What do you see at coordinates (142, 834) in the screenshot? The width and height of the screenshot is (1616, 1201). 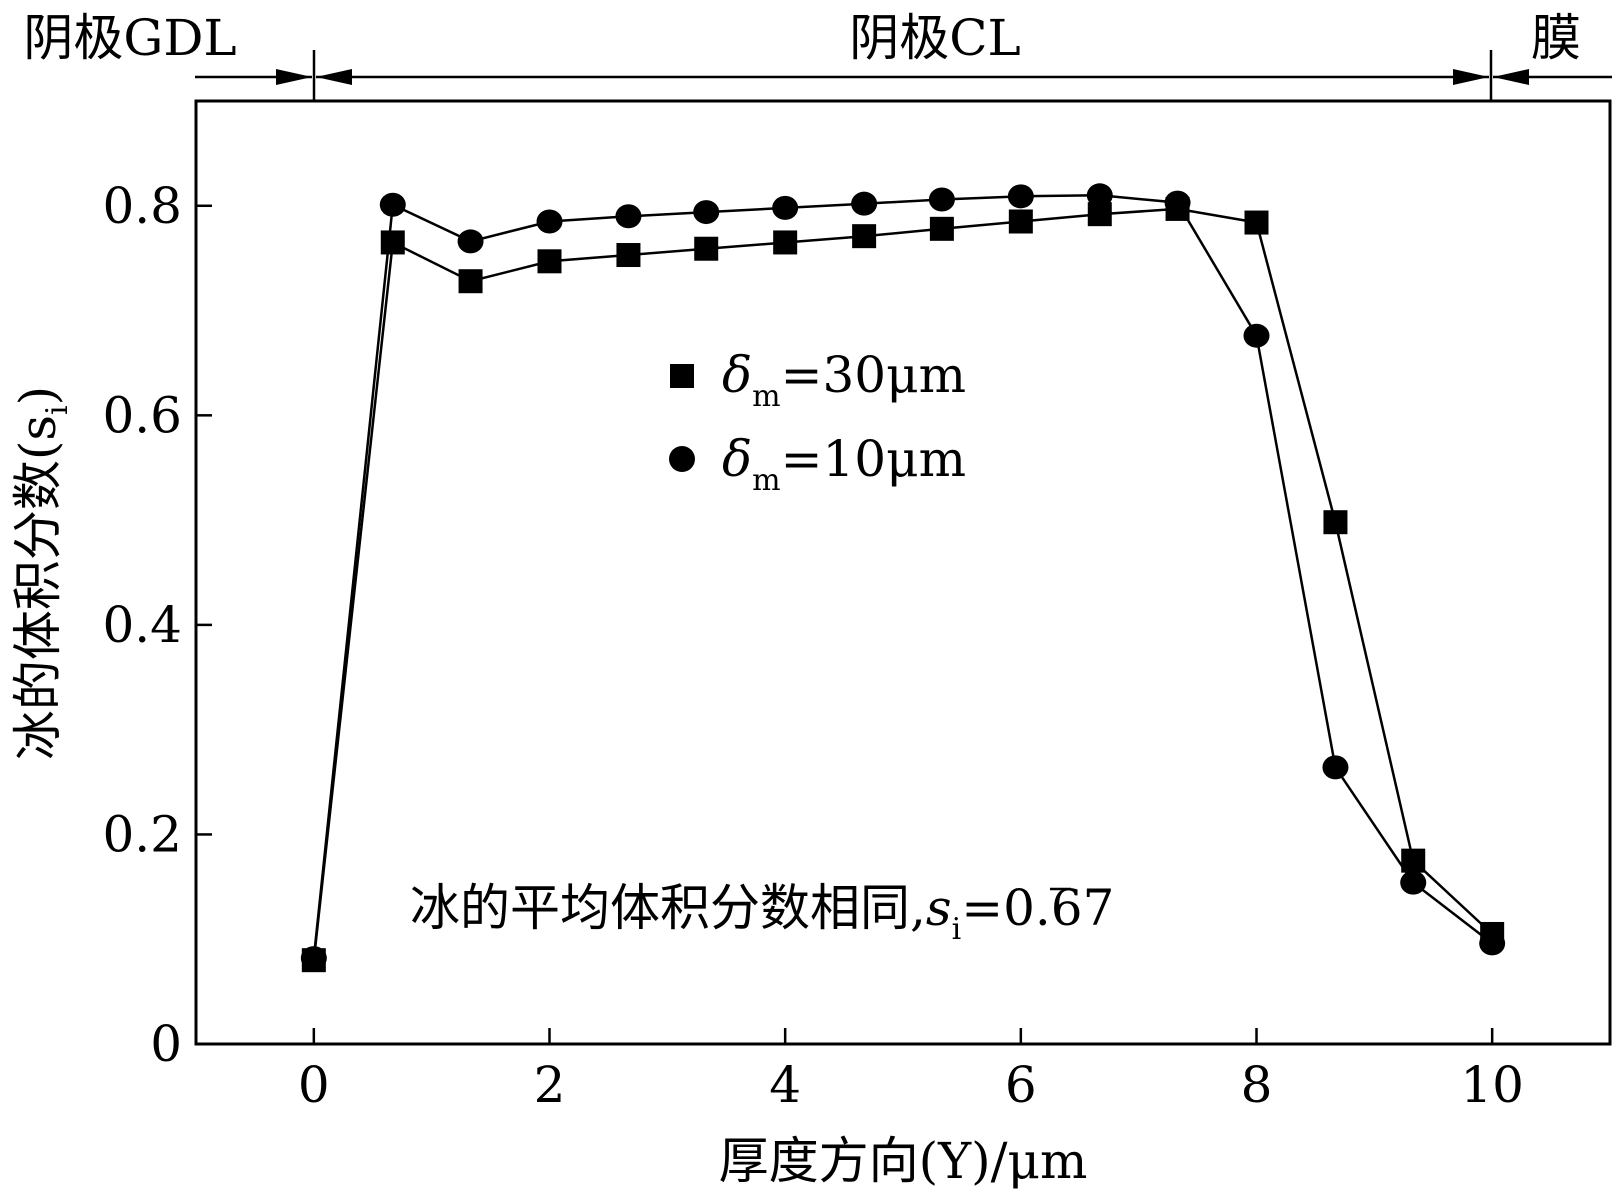 I see `y-tick-label: 0.2` at bounding box center [142, 834].